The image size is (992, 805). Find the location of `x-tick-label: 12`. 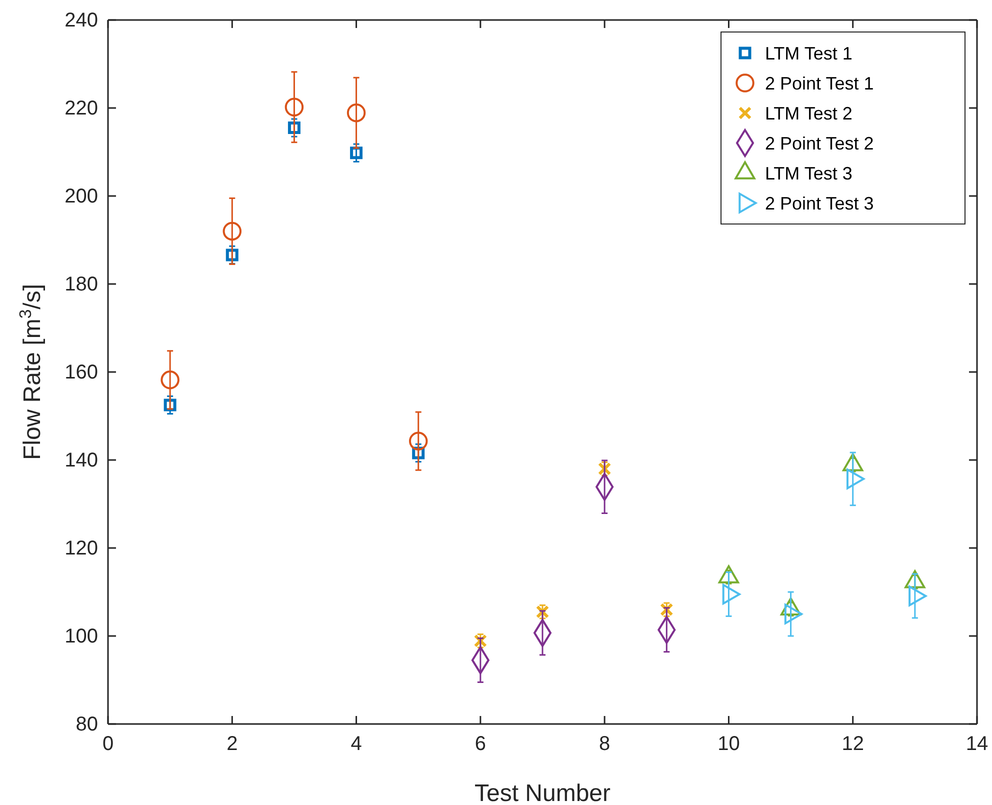

x-tick-label: 12 is located at coordinates (853, 744).